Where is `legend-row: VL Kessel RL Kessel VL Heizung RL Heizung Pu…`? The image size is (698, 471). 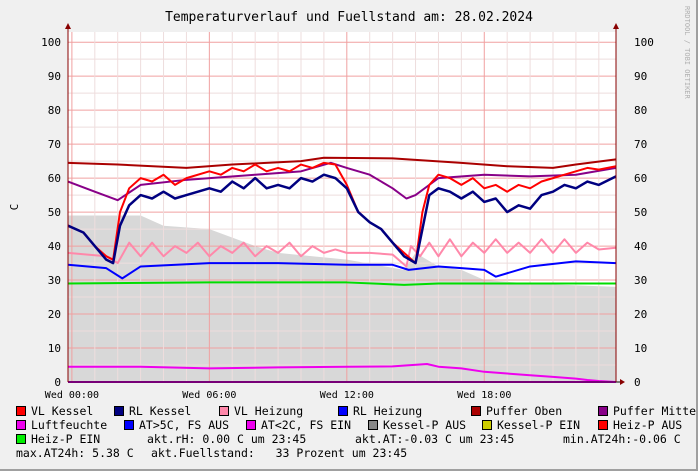 legend-row: VL Kessel RL Kessel VL Heizung RL Heizung Pu… is located at coordinates (356, 411).